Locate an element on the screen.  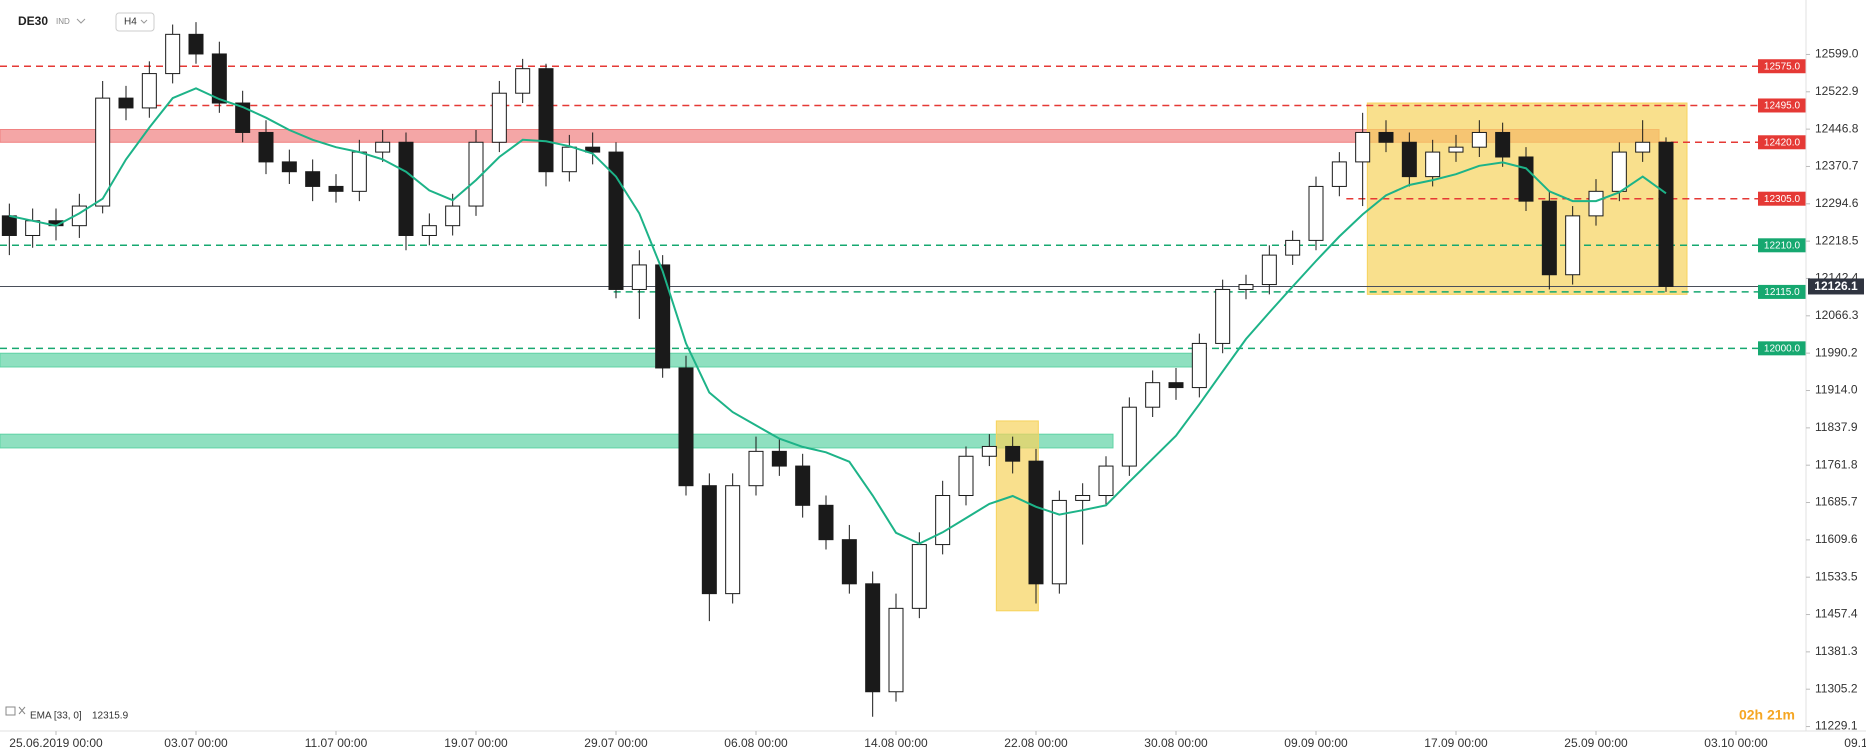
y-tick-label: 12446.8 is located at coordinates (1837, 128).